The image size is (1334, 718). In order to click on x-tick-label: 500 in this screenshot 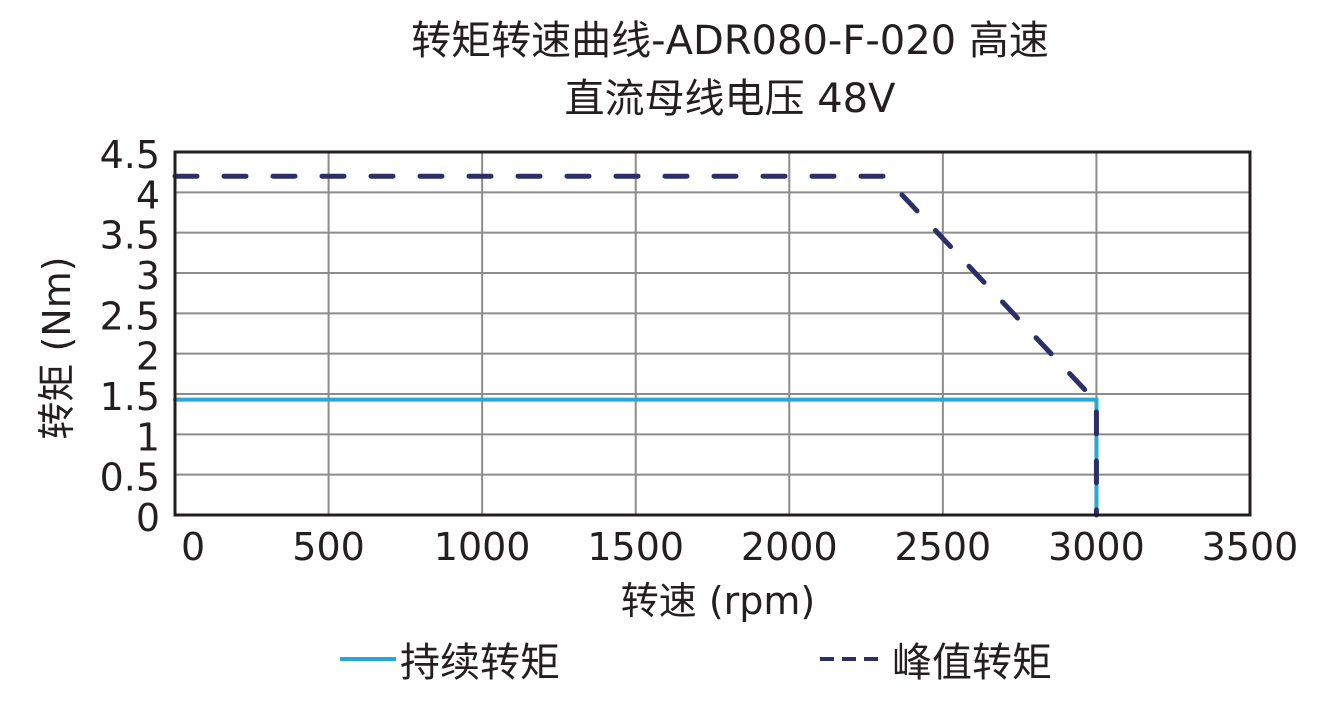, I will do `click(328, 547)`.